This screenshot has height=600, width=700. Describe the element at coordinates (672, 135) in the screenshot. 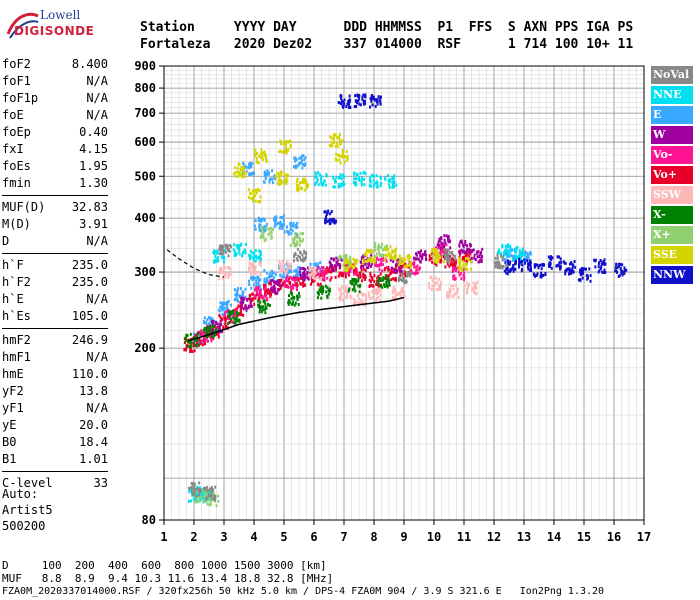

I see `legend-item: W` at that location.